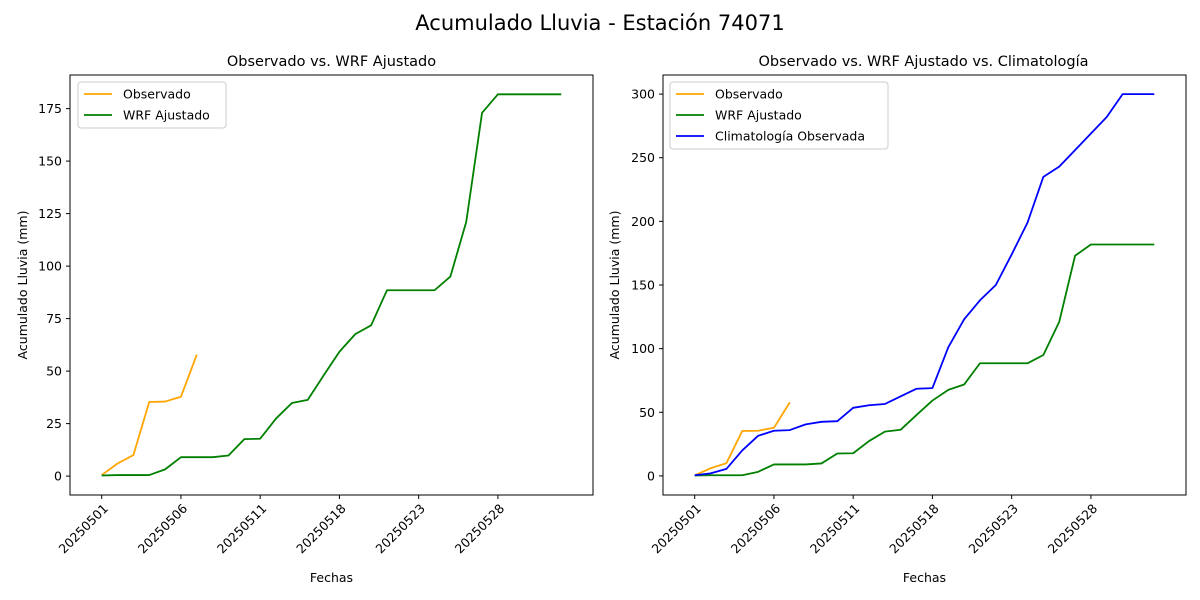 The width and height of the screenshot is (1200, 600). Describe the element at coordinates (54, 318) in the screenshot. I see `y-tick-label: 75` at that location.